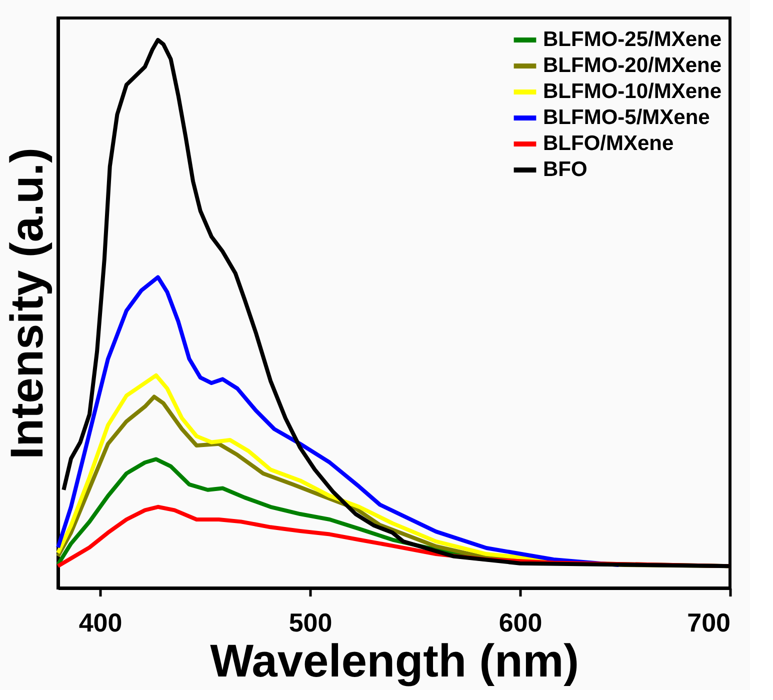 The width and height of the screenshot is (773, 700). Describe the element at coordinates (626, 117) in the screenshot. I see `legend-label: BLFMO-5/MXene` at that location.